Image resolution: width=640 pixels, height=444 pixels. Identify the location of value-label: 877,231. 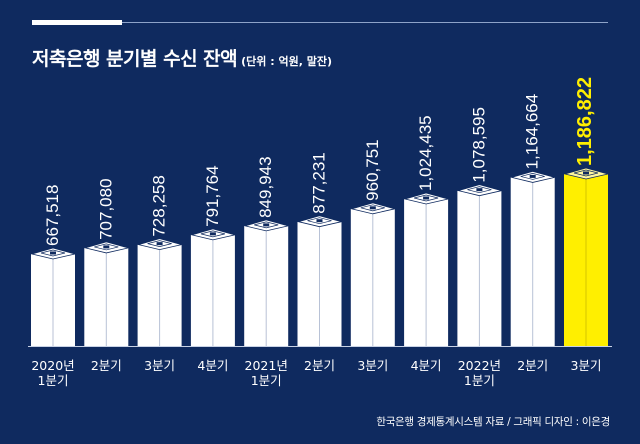
(319, 182).